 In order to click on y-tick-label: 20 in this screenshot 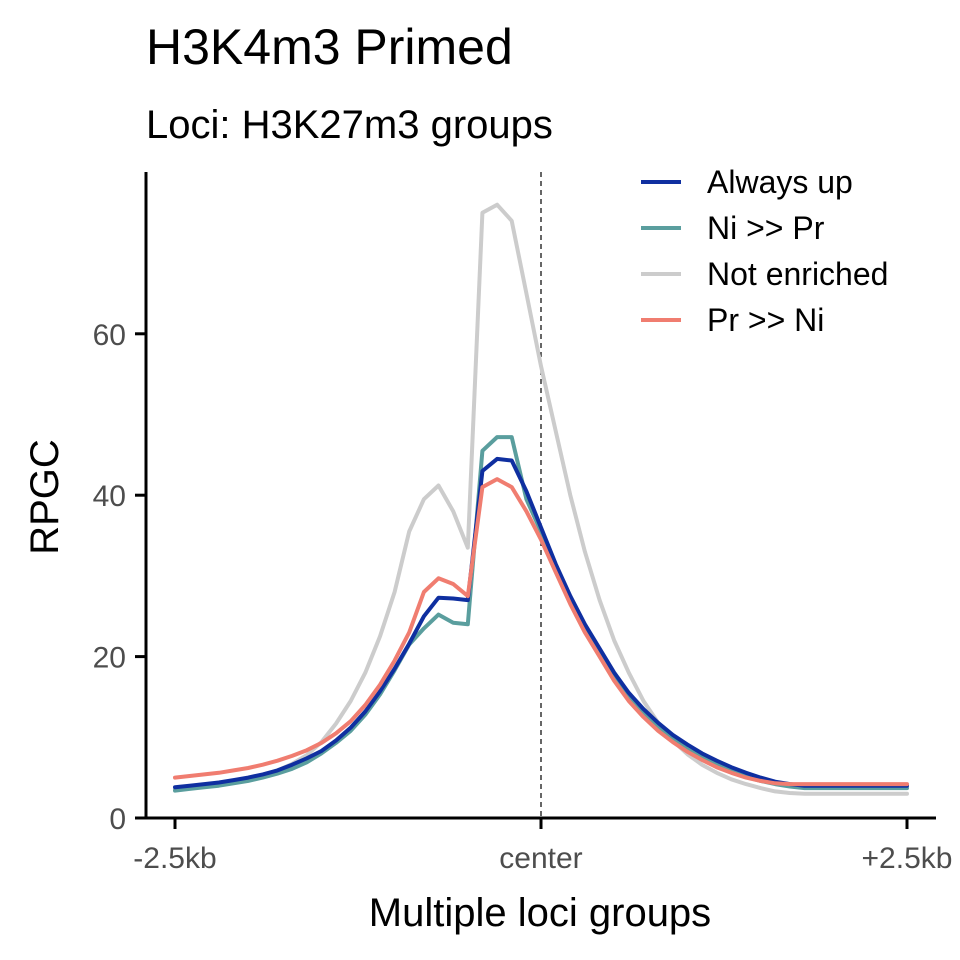, I will do `click(109, 658)`.